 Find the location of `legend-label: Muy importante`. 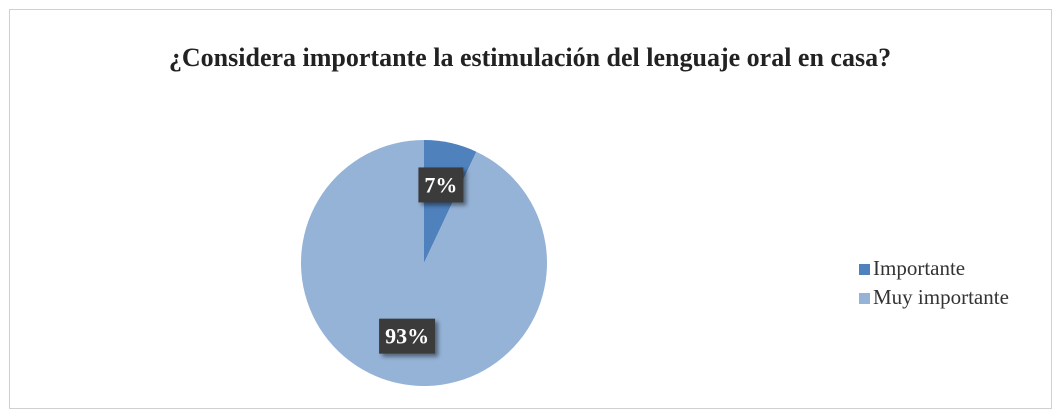

legend-label: Muy importante is located at coordinates (941, 297).